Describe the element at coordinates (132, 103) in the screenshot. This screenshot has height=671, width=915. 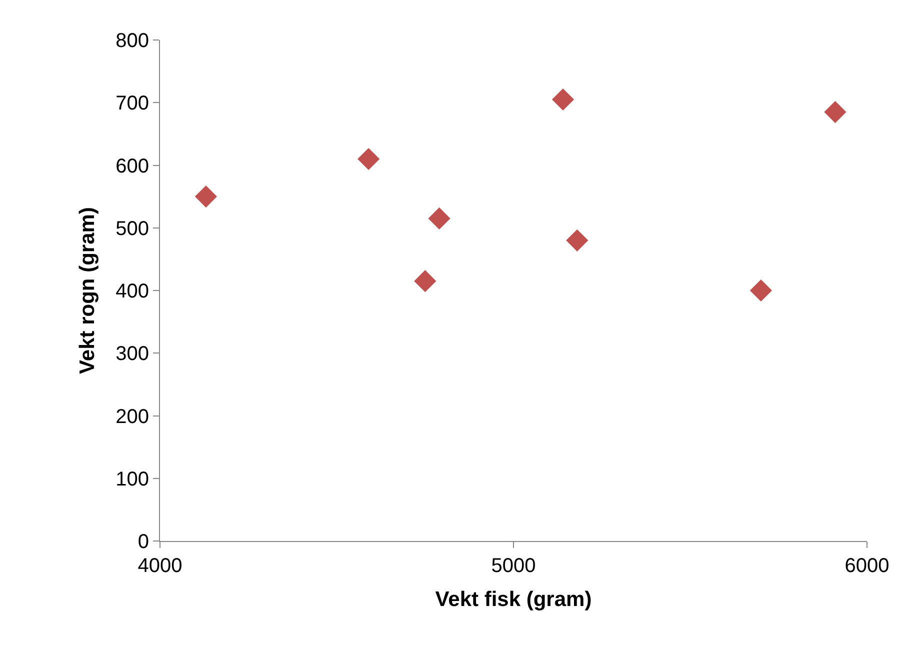
I see `y-tick-label: 700` at that location.